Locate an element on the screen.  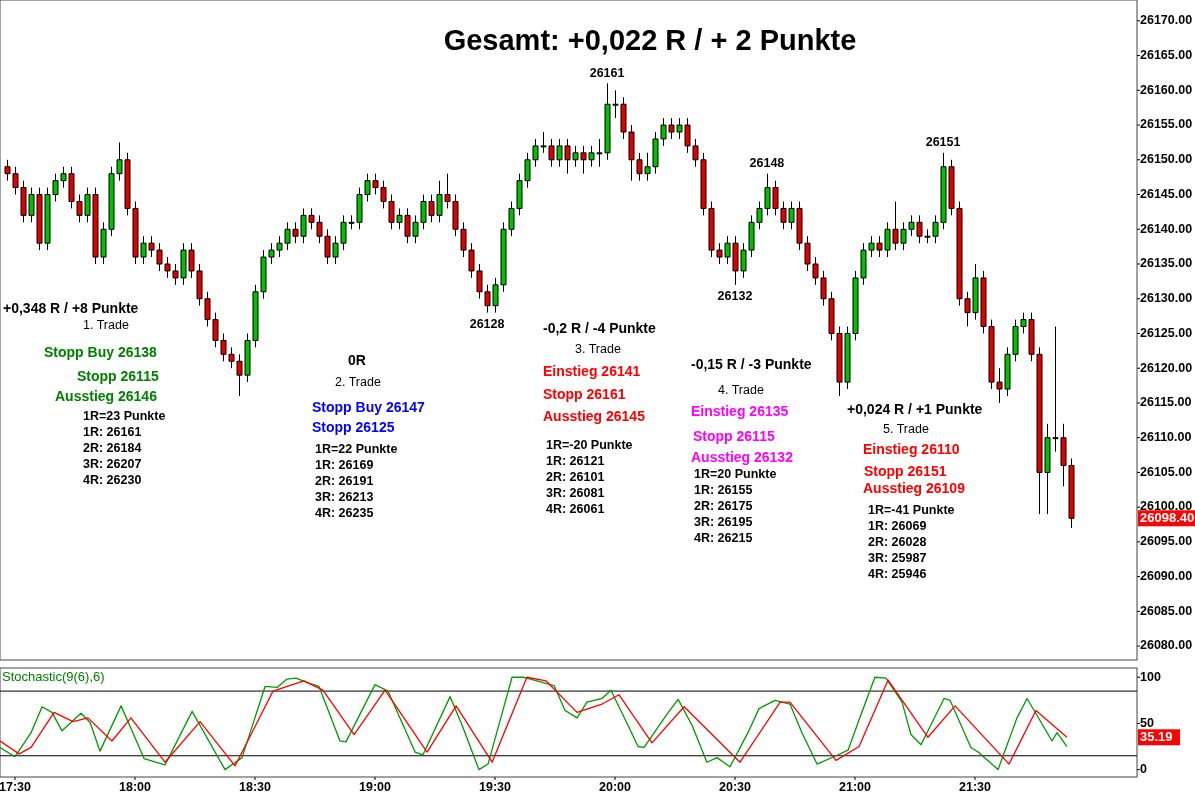
x-tick-label: 20:00 is located at coordinates (615, 787).